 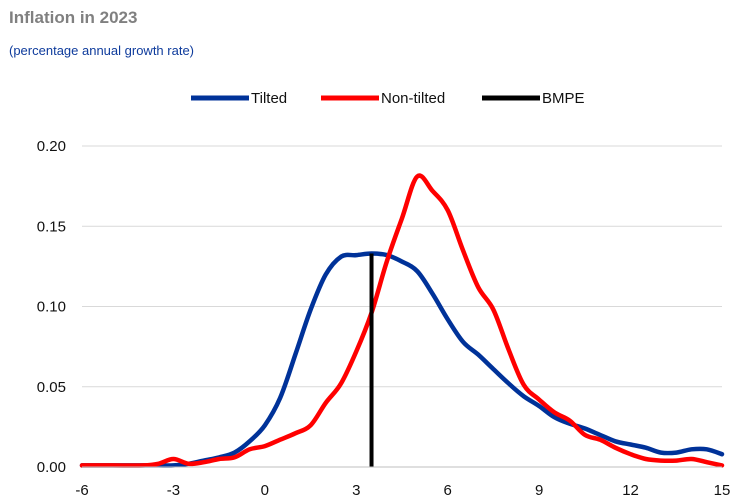 What do you see at coordinates (51, 307) in the screenshot?
I see `y-tick-label: 0.10` at bounding box center [51, 307].